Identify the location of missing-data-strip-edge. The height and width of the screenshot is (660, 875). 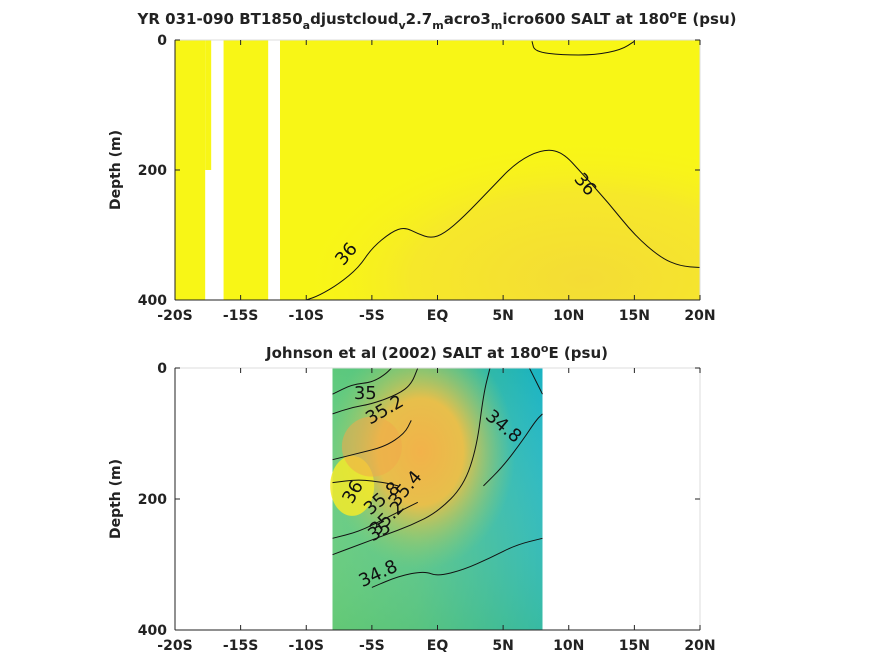
(208, 105).